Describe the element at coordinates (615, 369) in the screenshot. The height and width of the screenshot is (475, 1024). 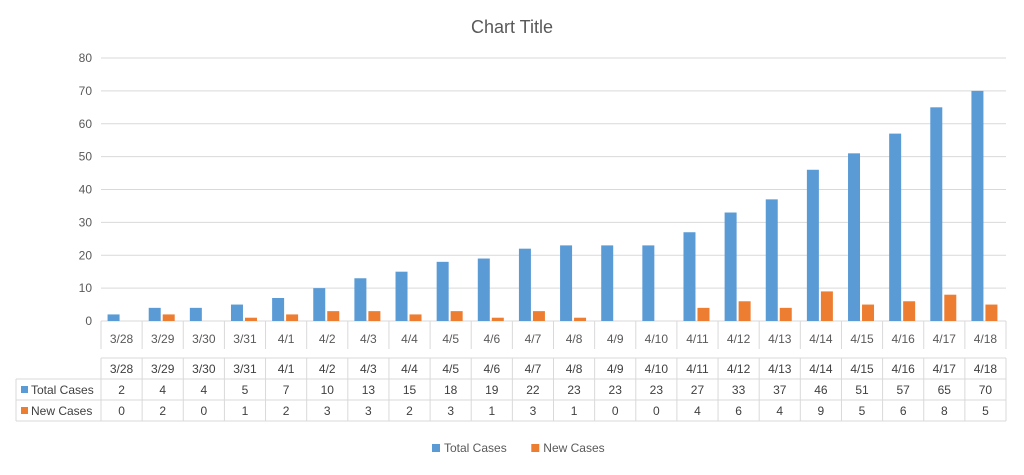
I see `table-header-cell: 4/9` at that location.